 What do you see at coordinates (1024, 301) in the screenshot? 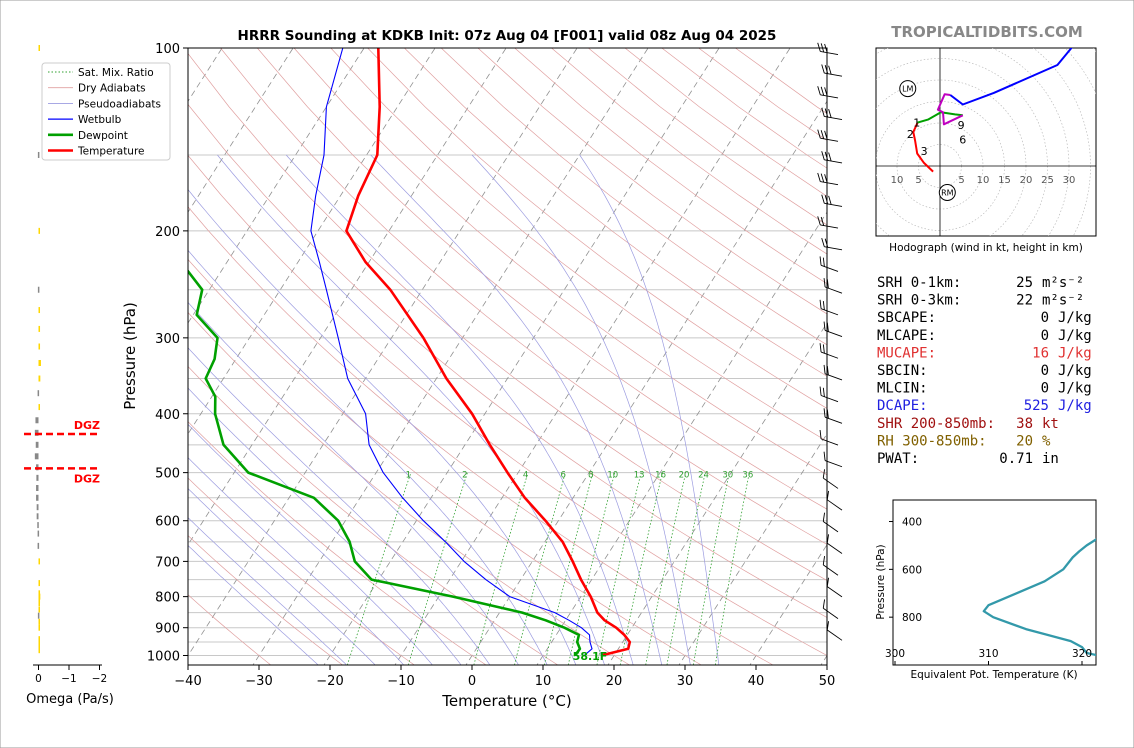
I see `stat-value: 22` at bounding box center [1024, 301].